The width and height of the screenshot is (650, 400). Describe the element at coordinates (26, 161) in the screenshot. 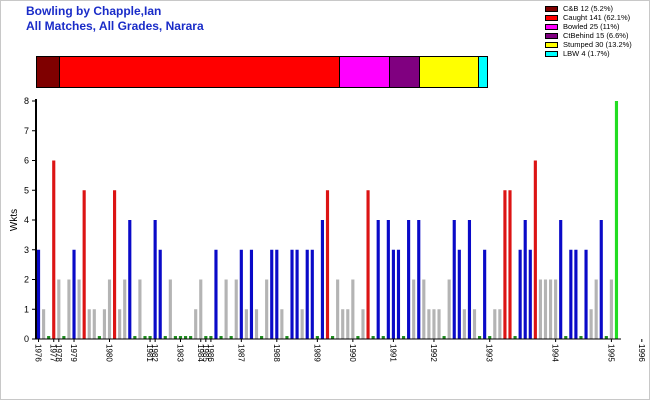

I see `y-tick-label: 6` at that location.